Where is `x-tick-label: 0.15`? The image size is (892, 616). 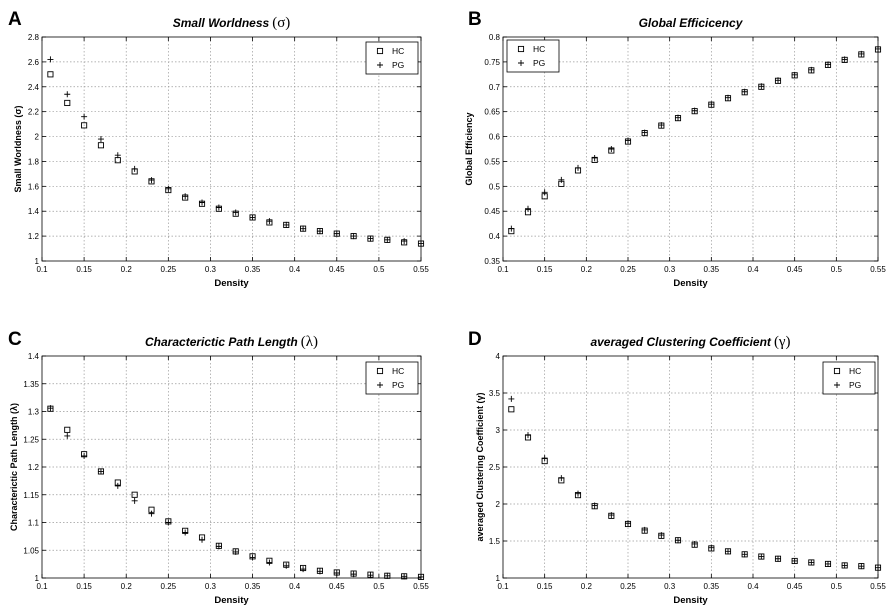
x-tick-label: 0.15 is located at coordinates (545, 269).